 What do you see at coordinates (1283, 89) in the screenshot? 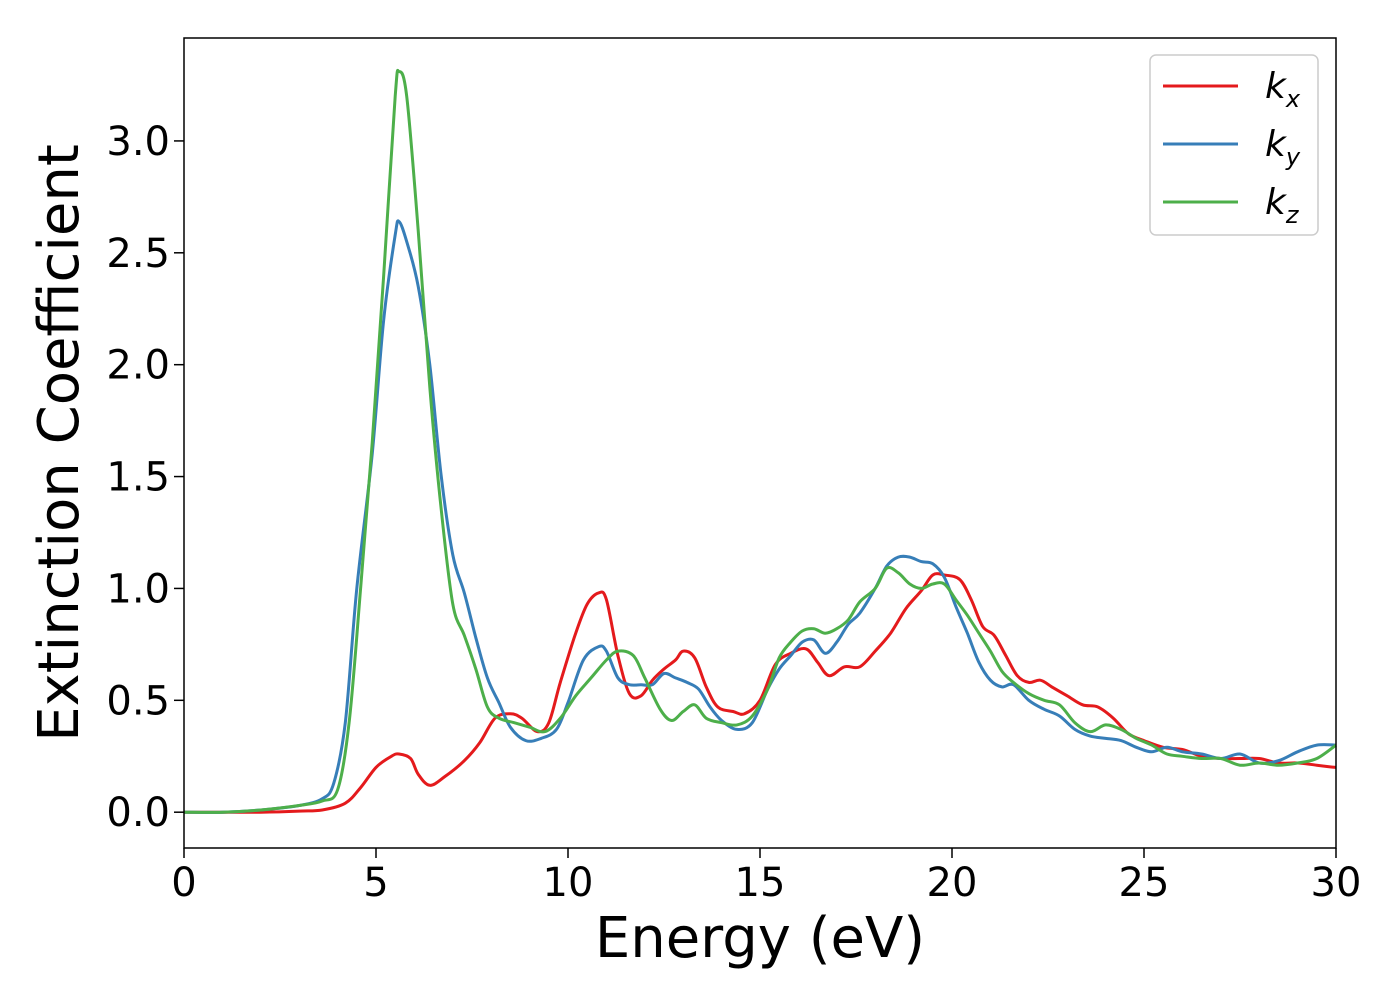
I see `legend-label-kx: kx` at bounding box center [1283, 89].